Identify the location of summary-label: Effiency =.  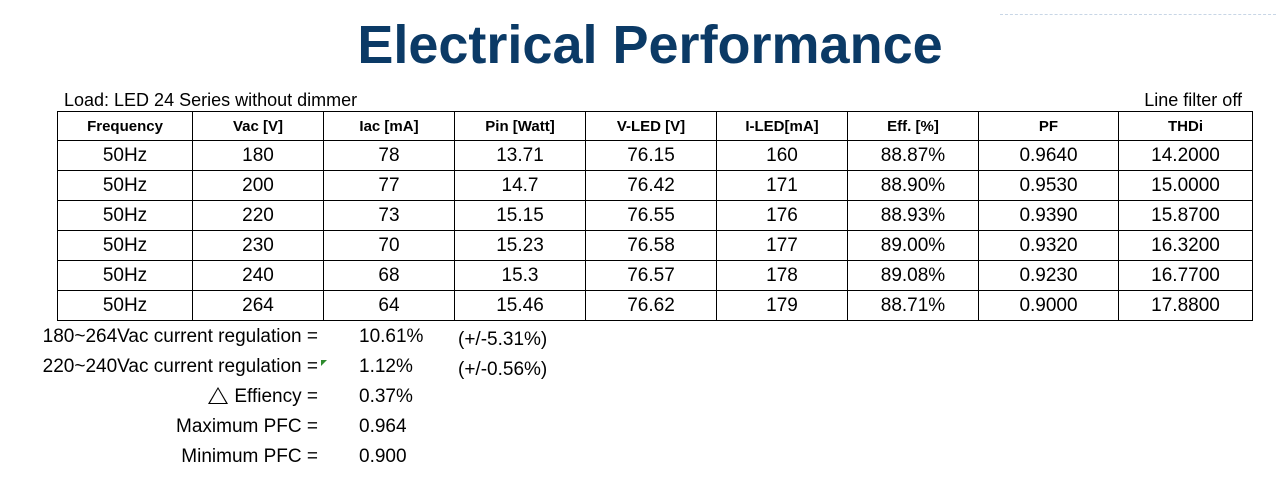
(276, 396).